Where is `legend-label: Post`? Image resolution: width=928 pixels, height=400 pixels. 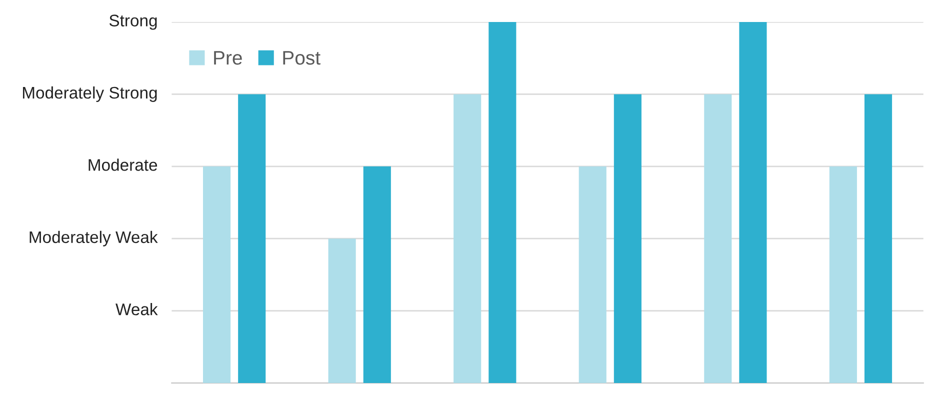 legend-label: Post is located at coordinates (301, 58).